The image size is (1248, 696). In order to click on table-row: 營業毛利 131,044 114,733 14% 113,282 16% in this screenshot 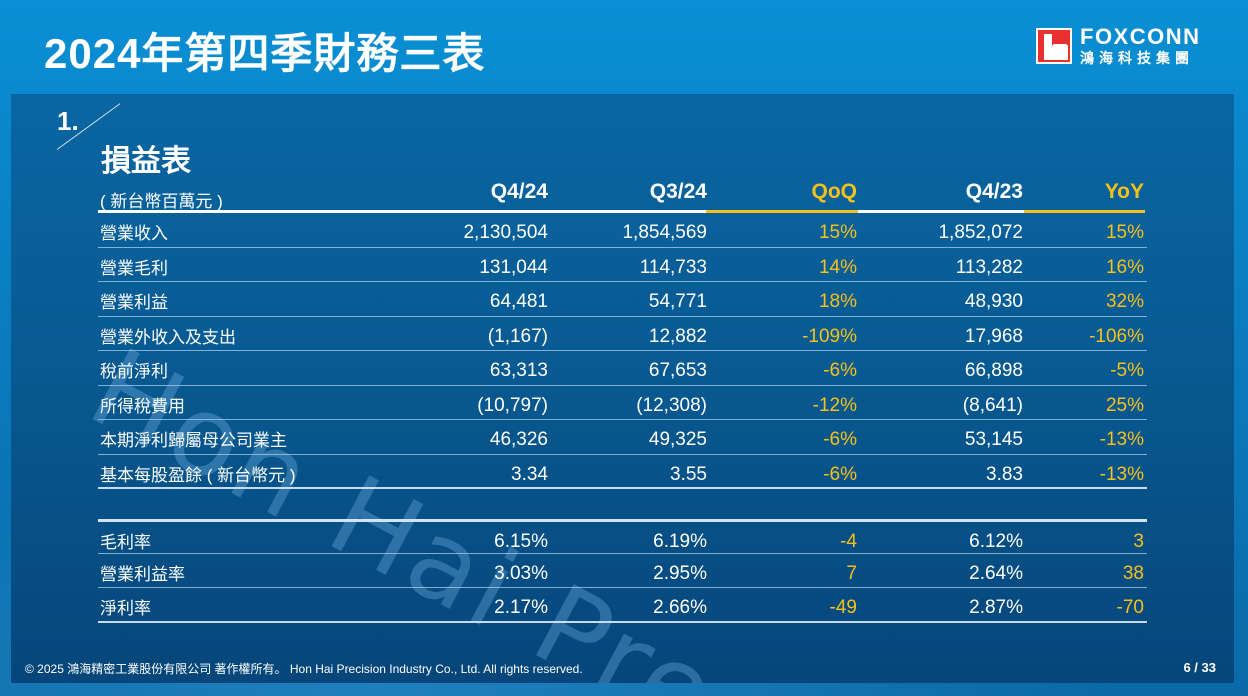, I will do `click(622, 265)`.